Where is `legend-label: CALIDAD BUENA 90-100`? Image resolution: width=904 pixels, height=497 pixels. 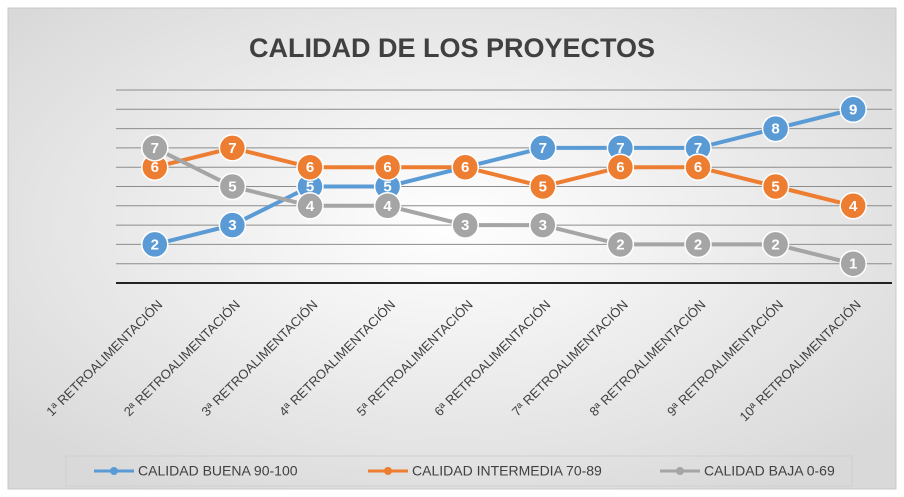
legend-label: CALIDAD BUENA 90-100 is located at coordinates (218, 471).